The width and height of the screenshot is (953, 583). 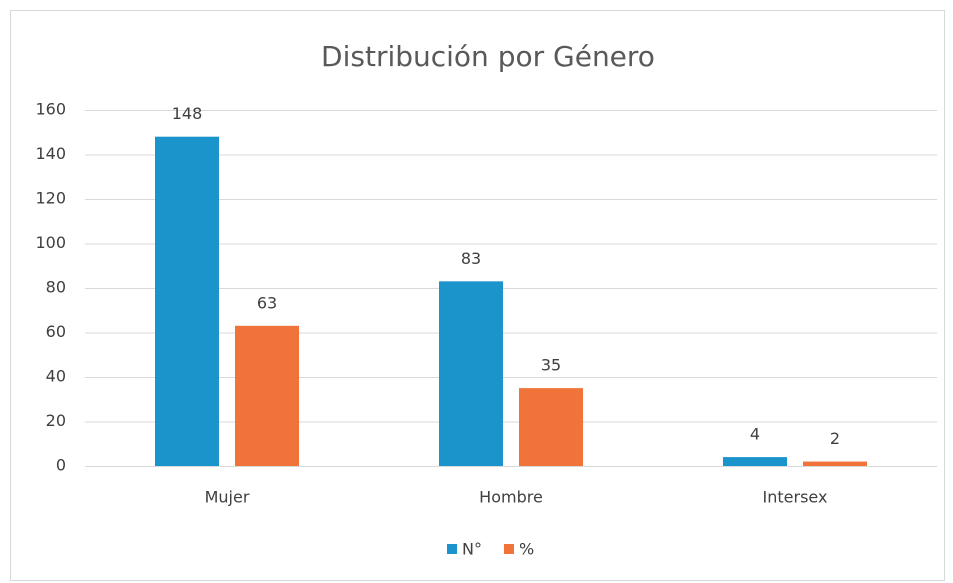 I want to click on data-label: 83, so click(x=471, y=258).